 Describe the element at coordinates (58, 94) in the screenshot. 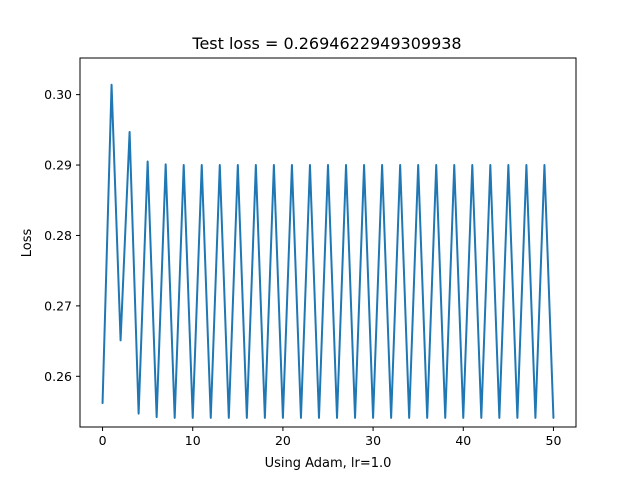

I see `y-tick-label: 0.30` at that location.